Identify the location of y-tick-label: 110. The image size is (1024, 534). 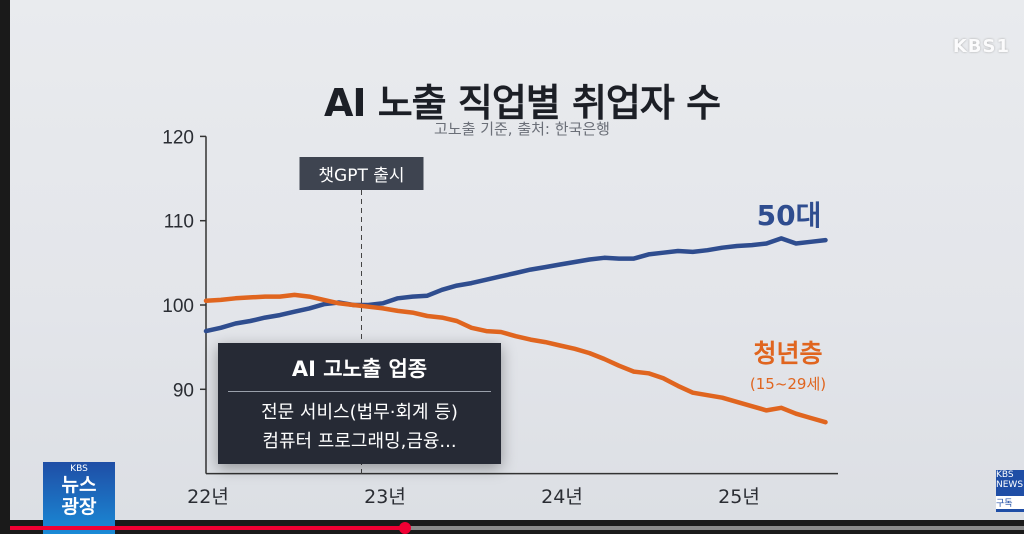
(179, 222).